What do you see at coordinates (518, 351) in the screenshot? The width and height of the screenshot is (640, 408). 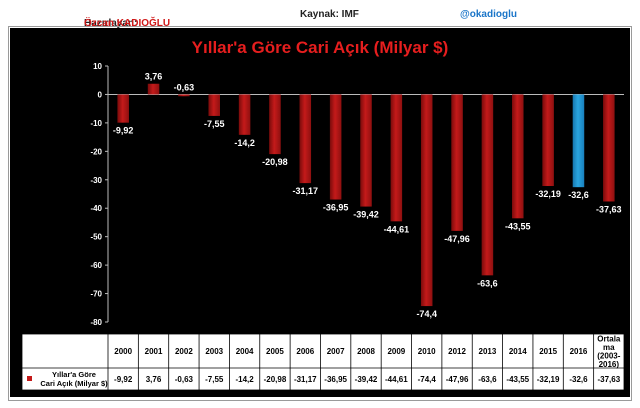 I see `x-category-label: 2014` at bounding box center [518, 351].